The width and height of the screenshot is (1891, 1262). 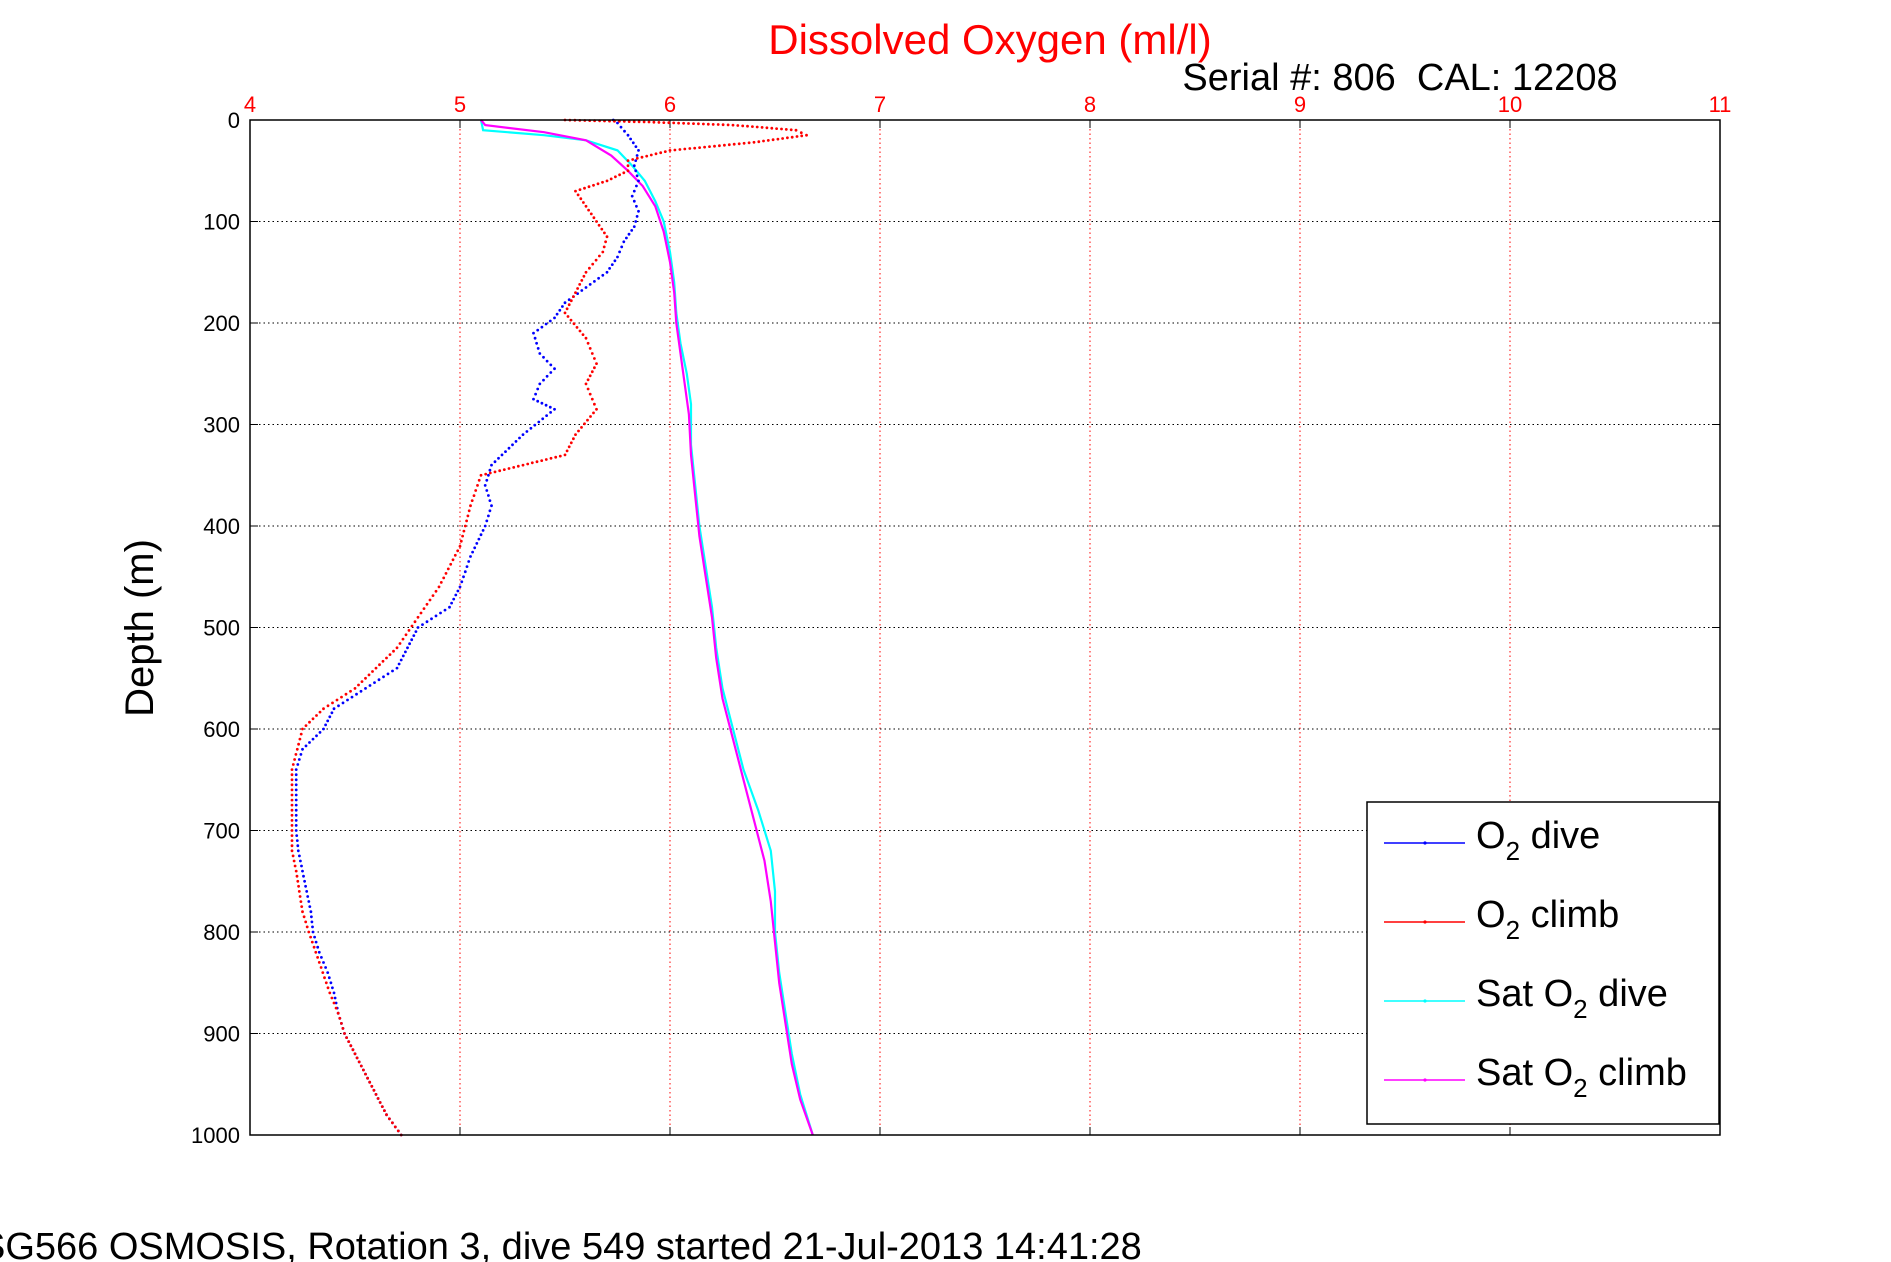 What do you see at coordinates (250, 104) in the screenshot?
I see `x-tick-label: 4` at bounding box center [250, 104].